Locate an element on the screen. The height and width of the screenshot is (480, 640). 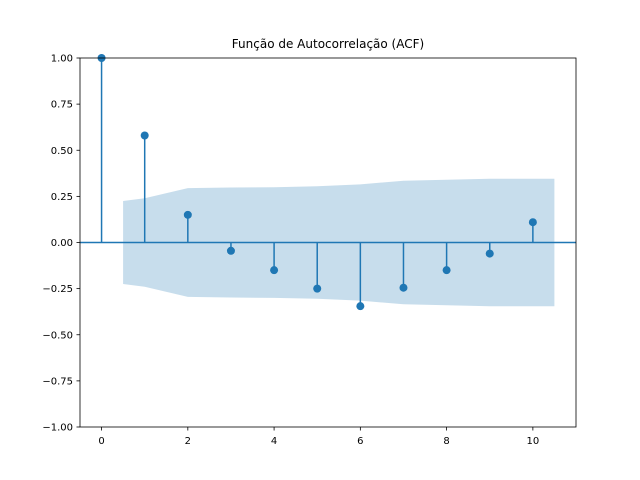
y-tick-label: −1.00 is located at coordinates (57, 428).